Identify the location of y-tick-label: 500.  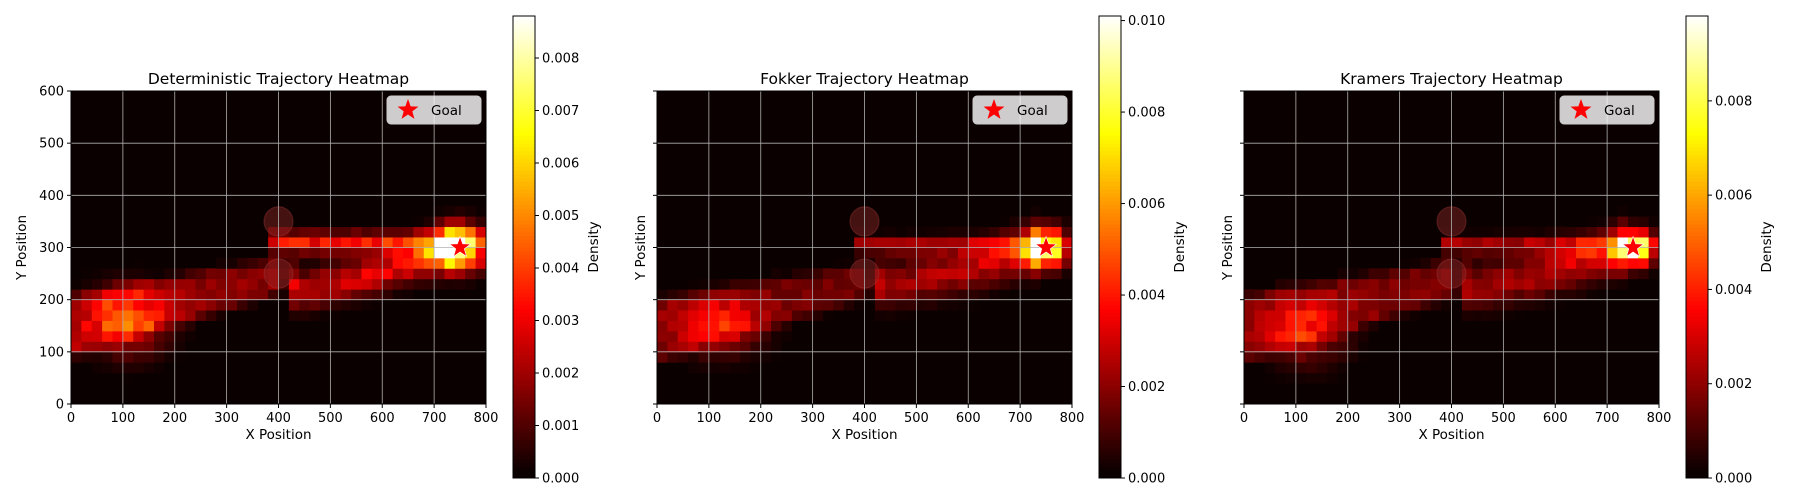
(51, 144).